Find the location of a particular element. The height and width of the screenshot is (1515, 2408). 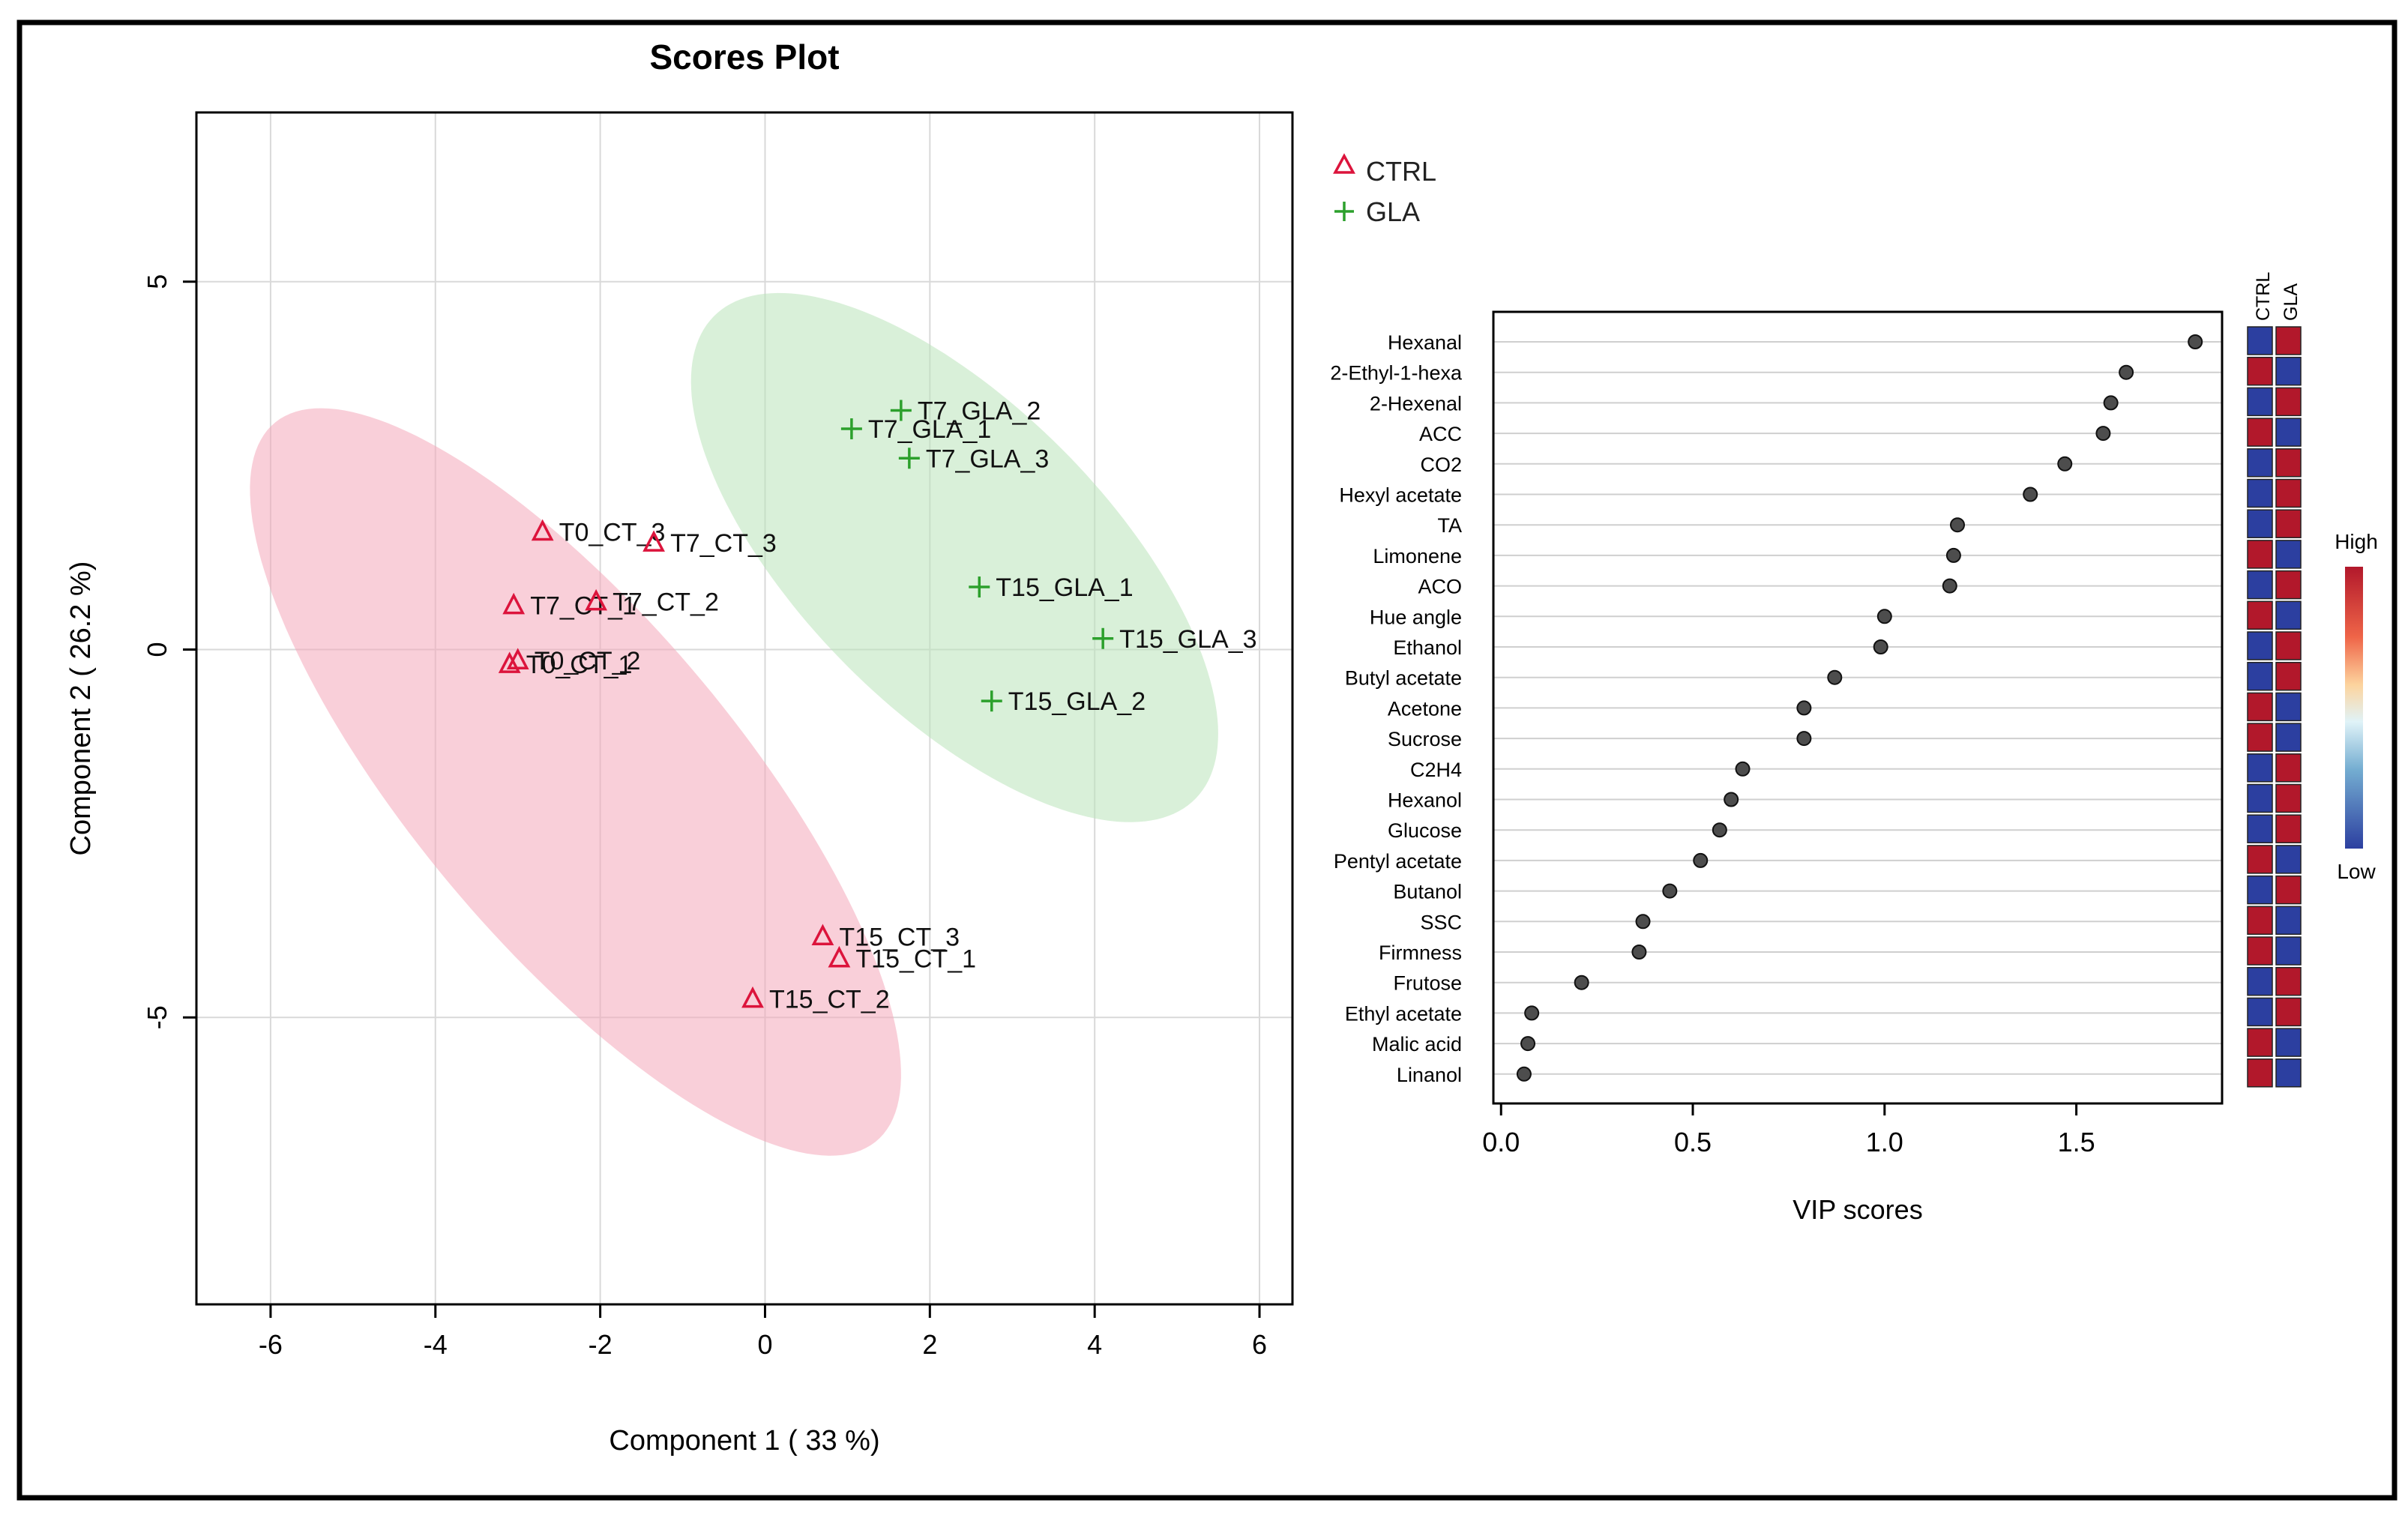

heatmap-cell-acc-gla is located at coordinates (2288, 433).